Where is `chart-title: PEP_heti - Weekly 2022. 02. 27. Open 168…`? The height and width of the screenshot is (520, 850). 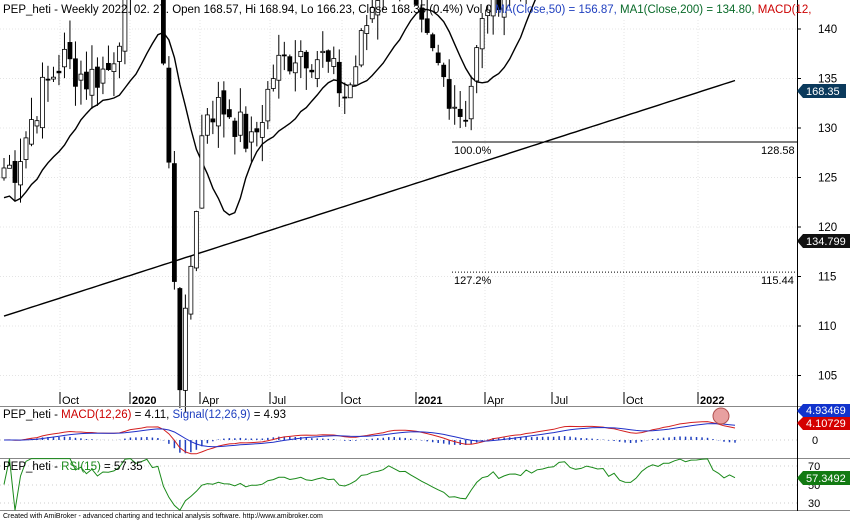 chart-title: PEP_heti - Weekly 2022. 02. 27. Open 168… is located at coordinates (407, 10).